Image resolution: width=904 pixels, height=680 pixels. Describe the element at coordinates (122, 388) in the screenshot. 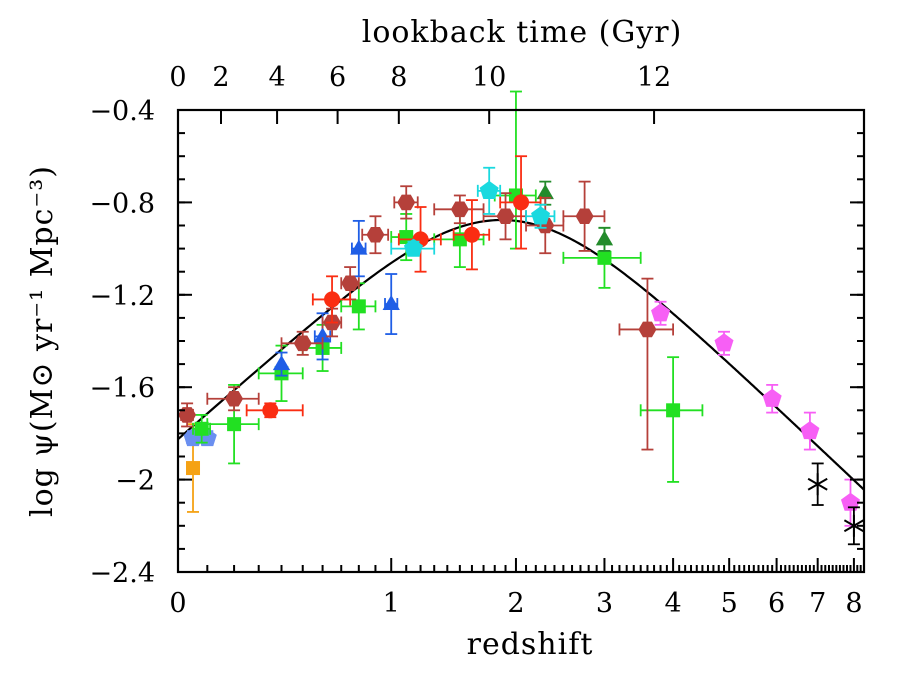

I see `y-tick-label: −1.6` at that location.